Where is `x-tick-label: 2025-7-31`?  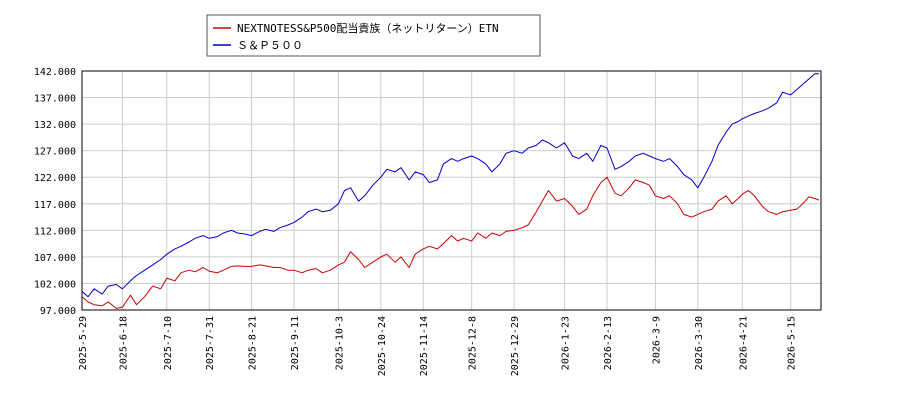
x-tick-label: 2025-7-31 is located at coordinates (210, 343).